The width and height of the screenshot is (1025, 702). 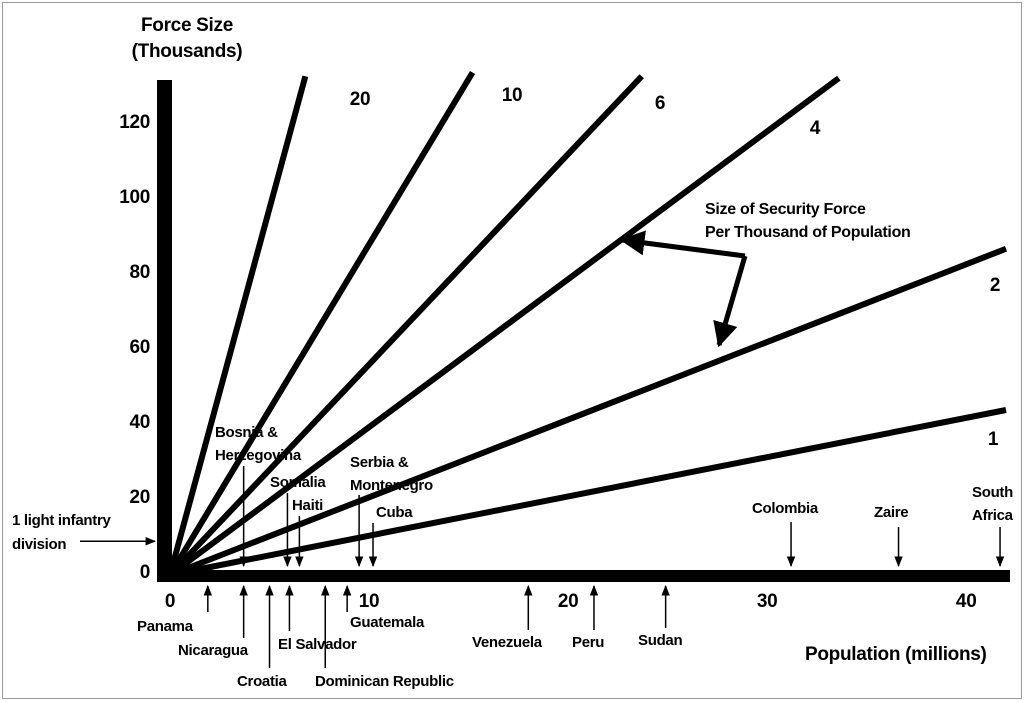 I want to click on country-label: Haiti, so click(x=307, y=505).